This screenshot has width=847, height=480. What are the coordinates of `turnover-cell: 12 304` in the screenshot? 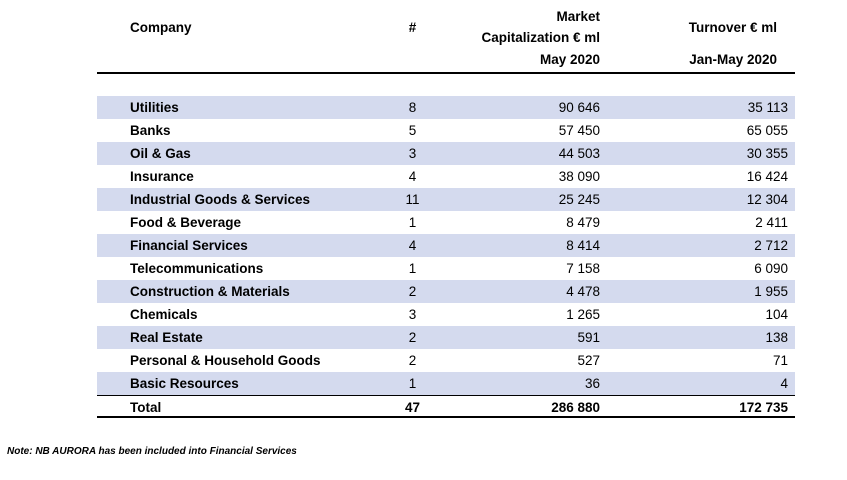 It's located at (767, 199).